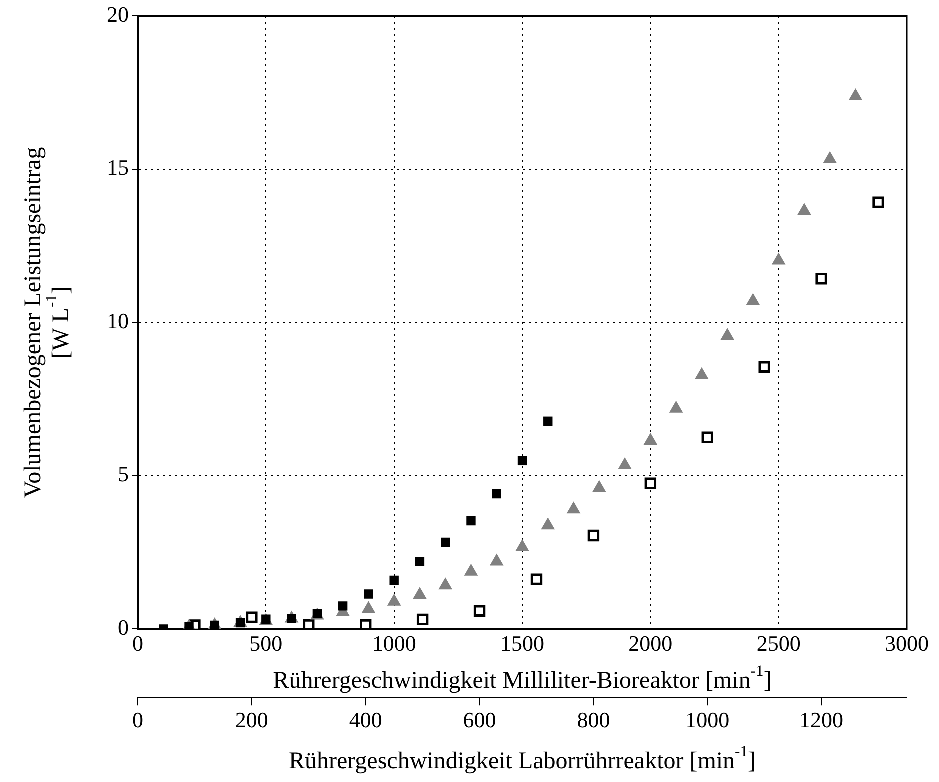 This screenshot has width=939, height=782. I want to click on x-tick-label: 500, so click(266, 643).